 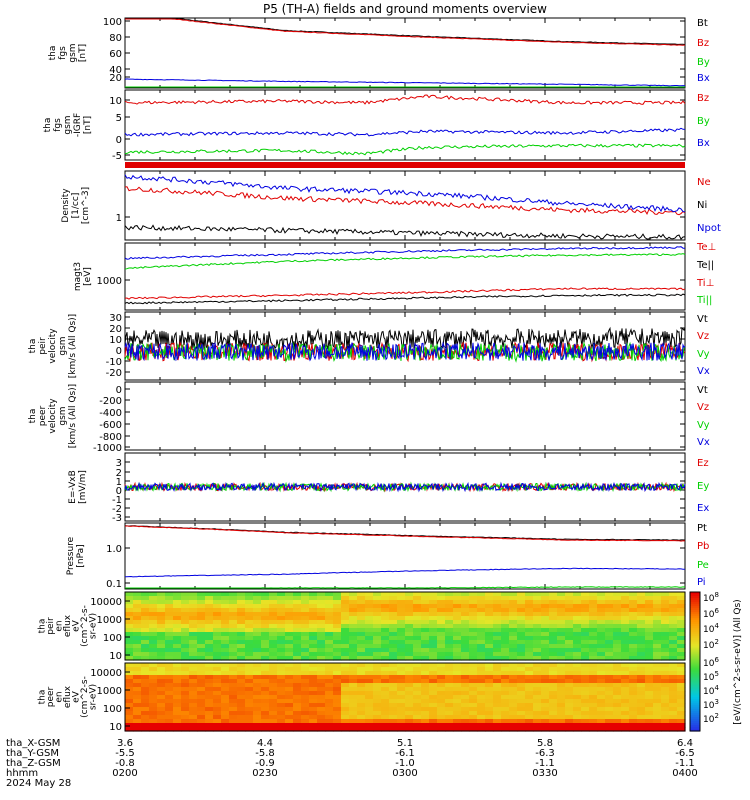 I want to click on y-axis-label: sr-eV), so click(x=94, y=697).